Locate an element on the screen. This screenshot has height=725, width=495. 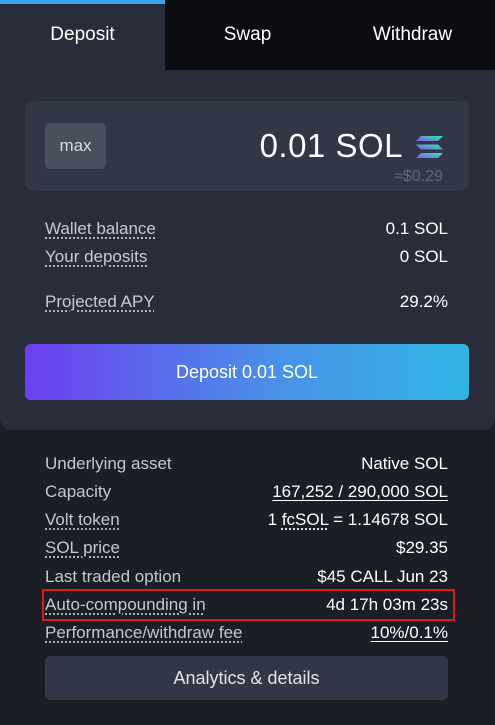
amount-input-box: max 0.01 SOL ≈$0.29 is located at coordinates (247, 146).